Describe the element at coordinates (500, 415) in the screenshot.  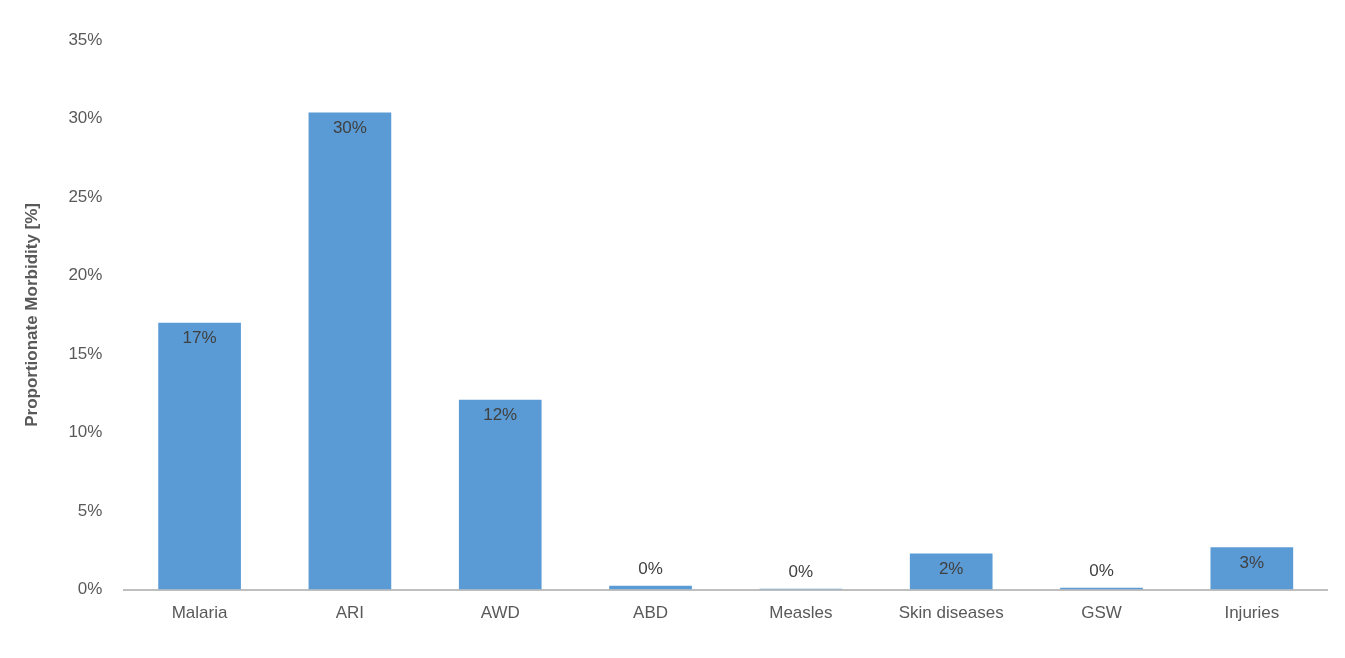
I see `data-label: 12%` at that location.